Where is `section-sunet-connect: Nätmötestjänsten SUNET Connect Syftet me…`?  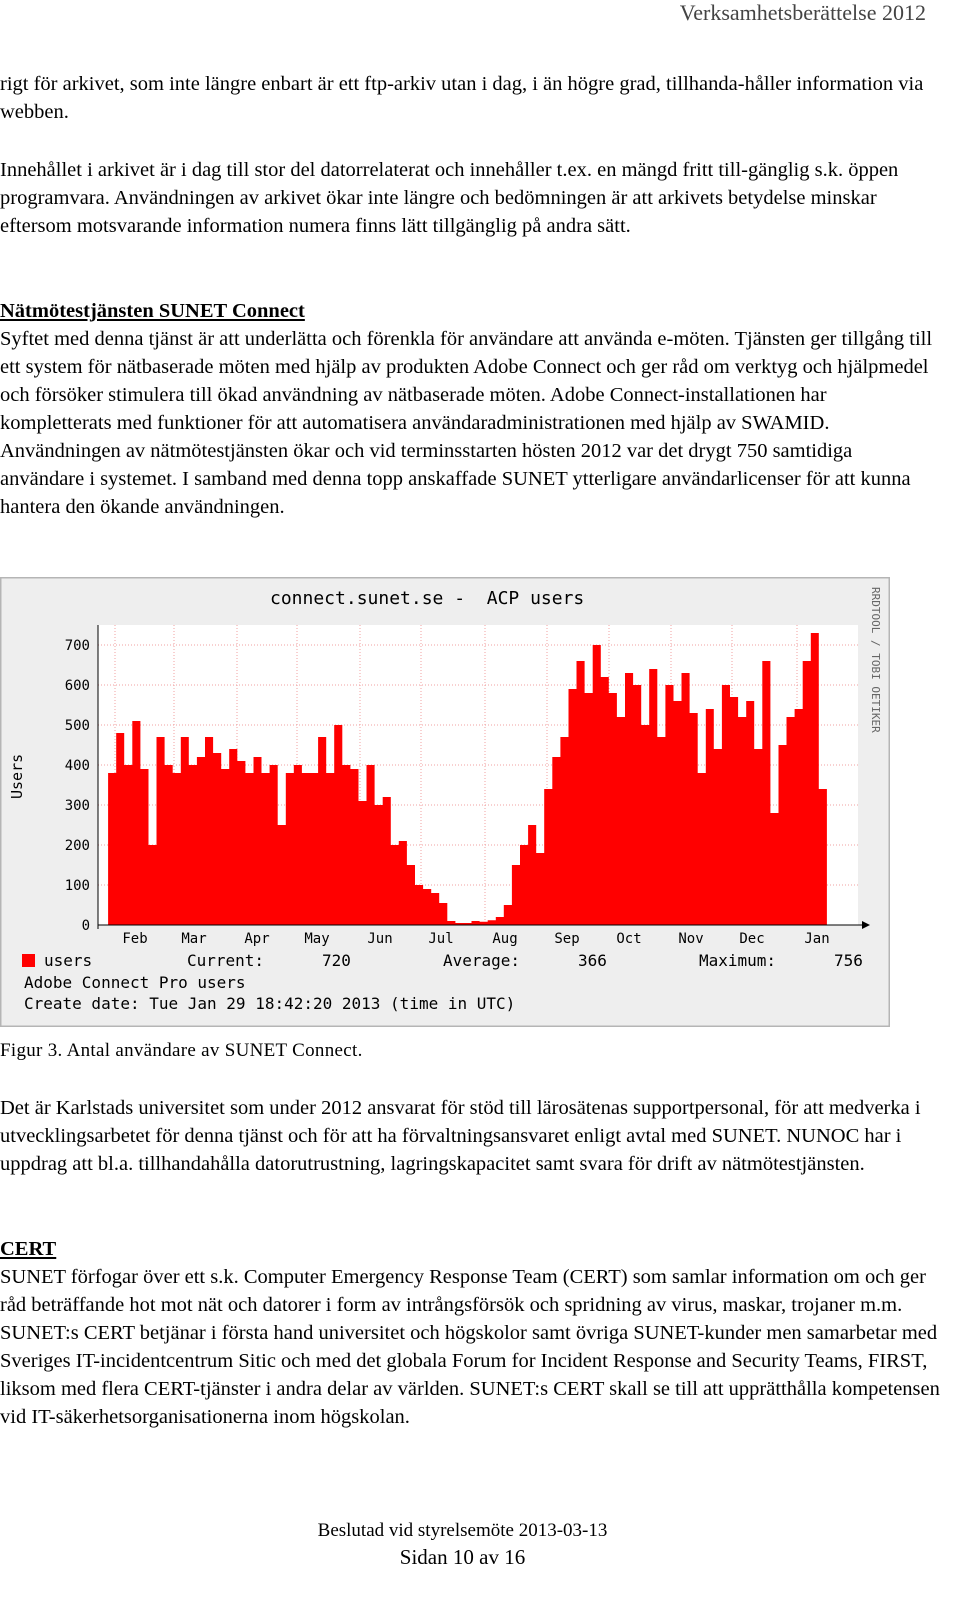
section-sunet-connect: Nätmötestjänsten SUNET Connect Syftet me… is located at coordinates (470, 409).